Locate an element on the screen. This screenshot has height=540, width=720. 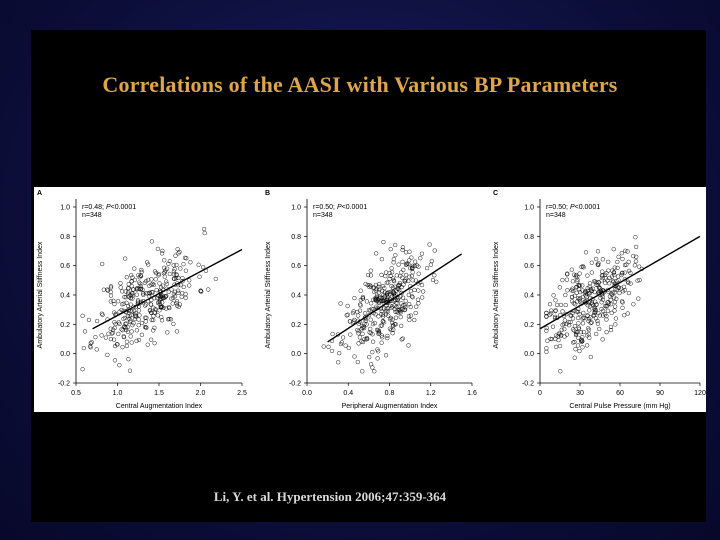
x-axis-label: Peripheral Augmentation Index is located at coordinates (390, 406).